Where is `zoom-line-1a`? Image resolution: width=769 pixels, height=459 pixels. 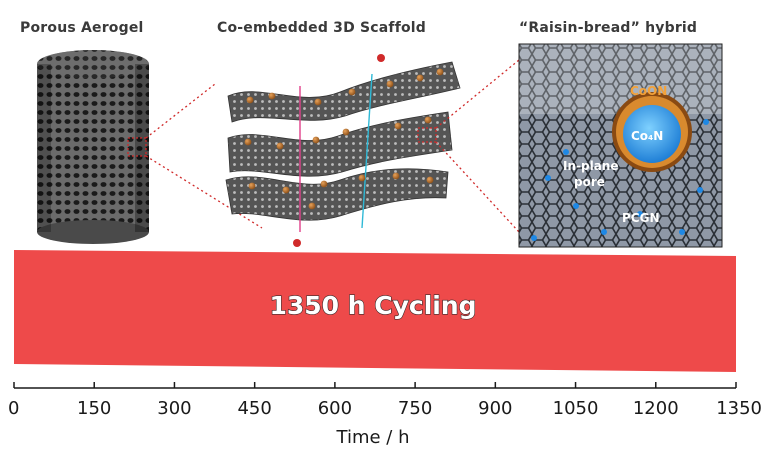 zoom-line-1a is located at coordinates (180, 111).